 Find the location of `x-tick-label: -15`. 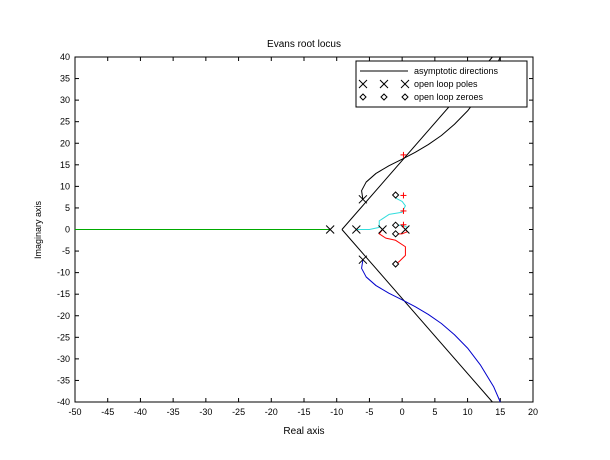

x-tick-label: -15 is located at coordinates (303, 412).